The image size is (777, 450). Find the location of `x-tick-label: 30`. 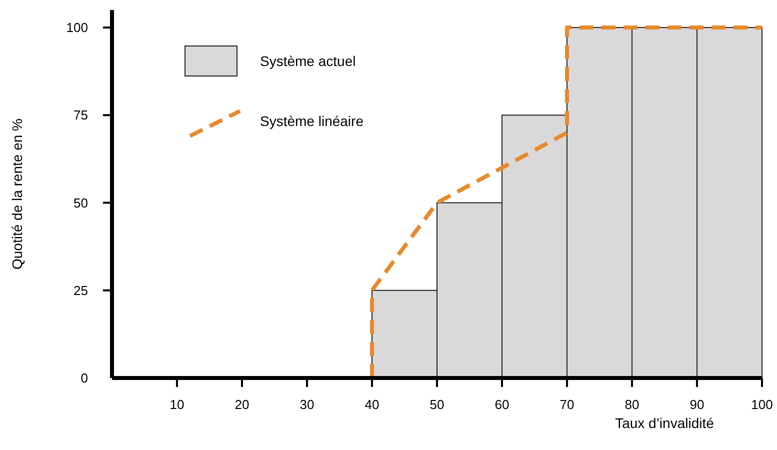

x-tick-label: 30 is located at coordinates (307, 404).